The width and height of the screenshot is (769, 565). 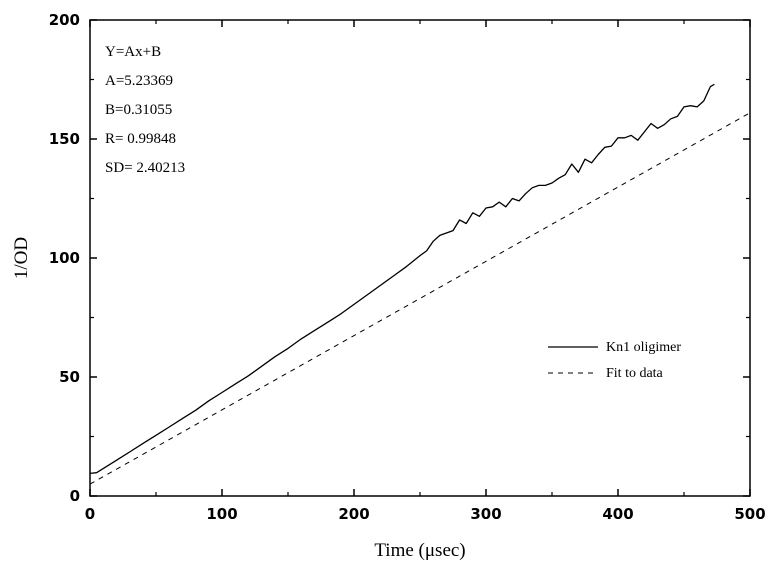 I want to click on legend-label: Fit to data, so click(x=635, y=373).